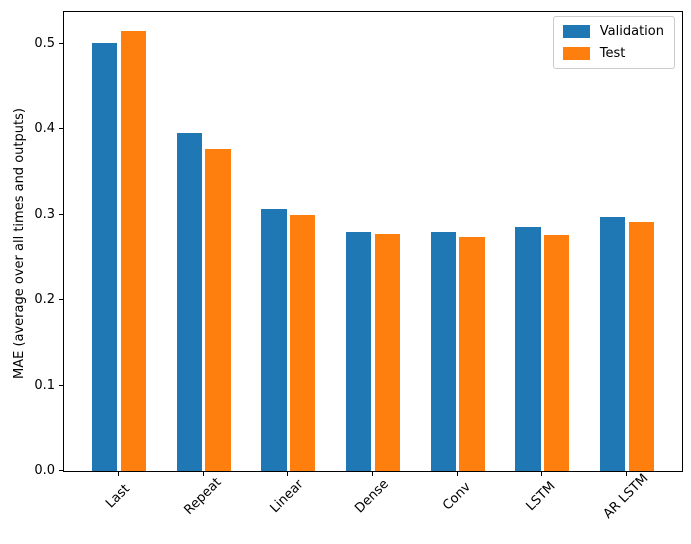 This screenshot has width=691, height=544. I want to click on bar-test-linear, so click(303, 343).